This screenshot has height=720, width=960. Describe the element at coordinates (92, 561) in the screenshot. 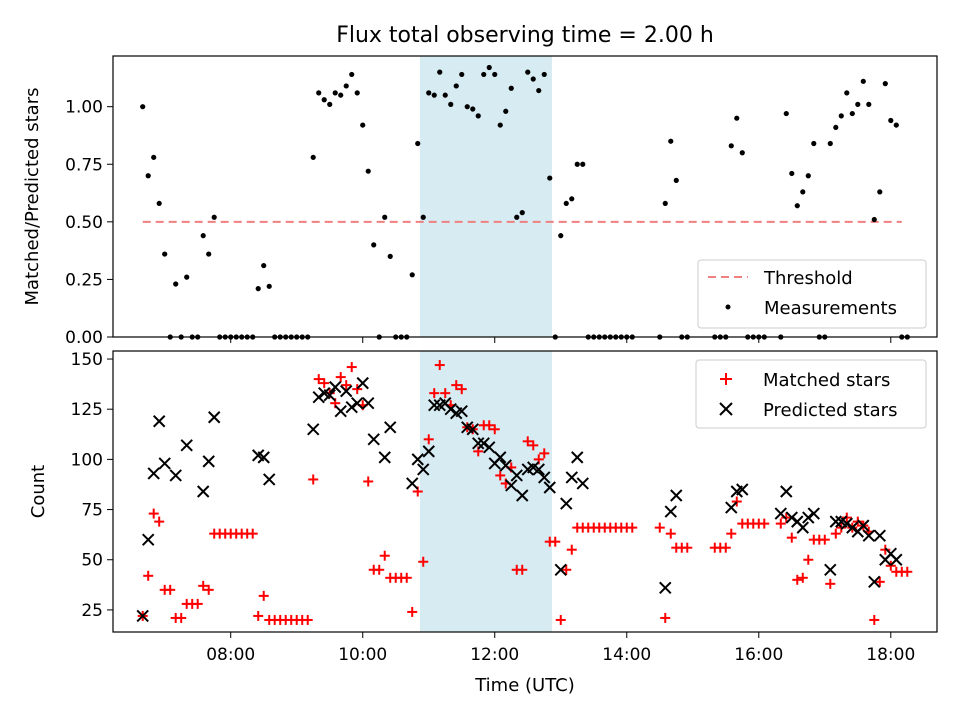

I see `bottom-ytick-label: 50` at that location.